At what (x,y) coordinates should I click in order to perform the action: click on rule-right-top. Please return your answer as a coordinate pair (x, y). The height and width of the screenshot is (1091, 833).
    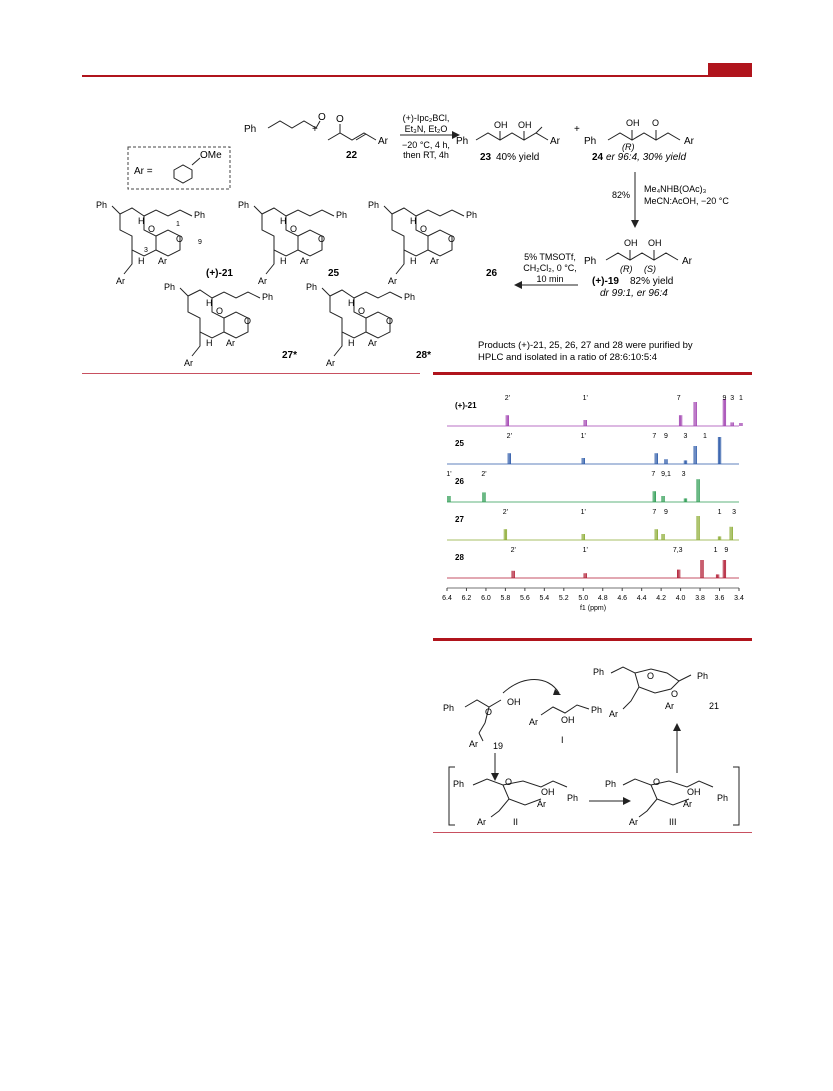
    Looking at the image, I should click on (592, 373).